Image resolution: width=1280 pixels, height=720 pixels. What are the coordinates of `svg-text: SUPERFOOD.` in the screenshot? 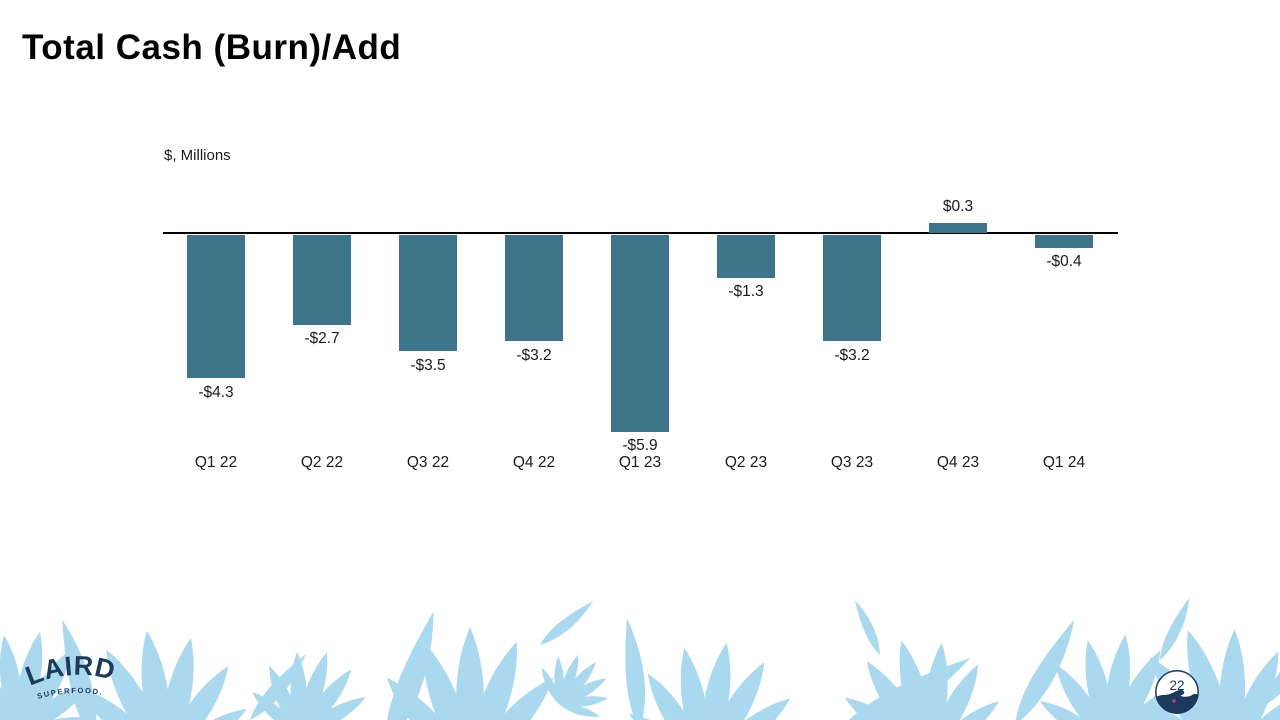 It's located at (70, 693).